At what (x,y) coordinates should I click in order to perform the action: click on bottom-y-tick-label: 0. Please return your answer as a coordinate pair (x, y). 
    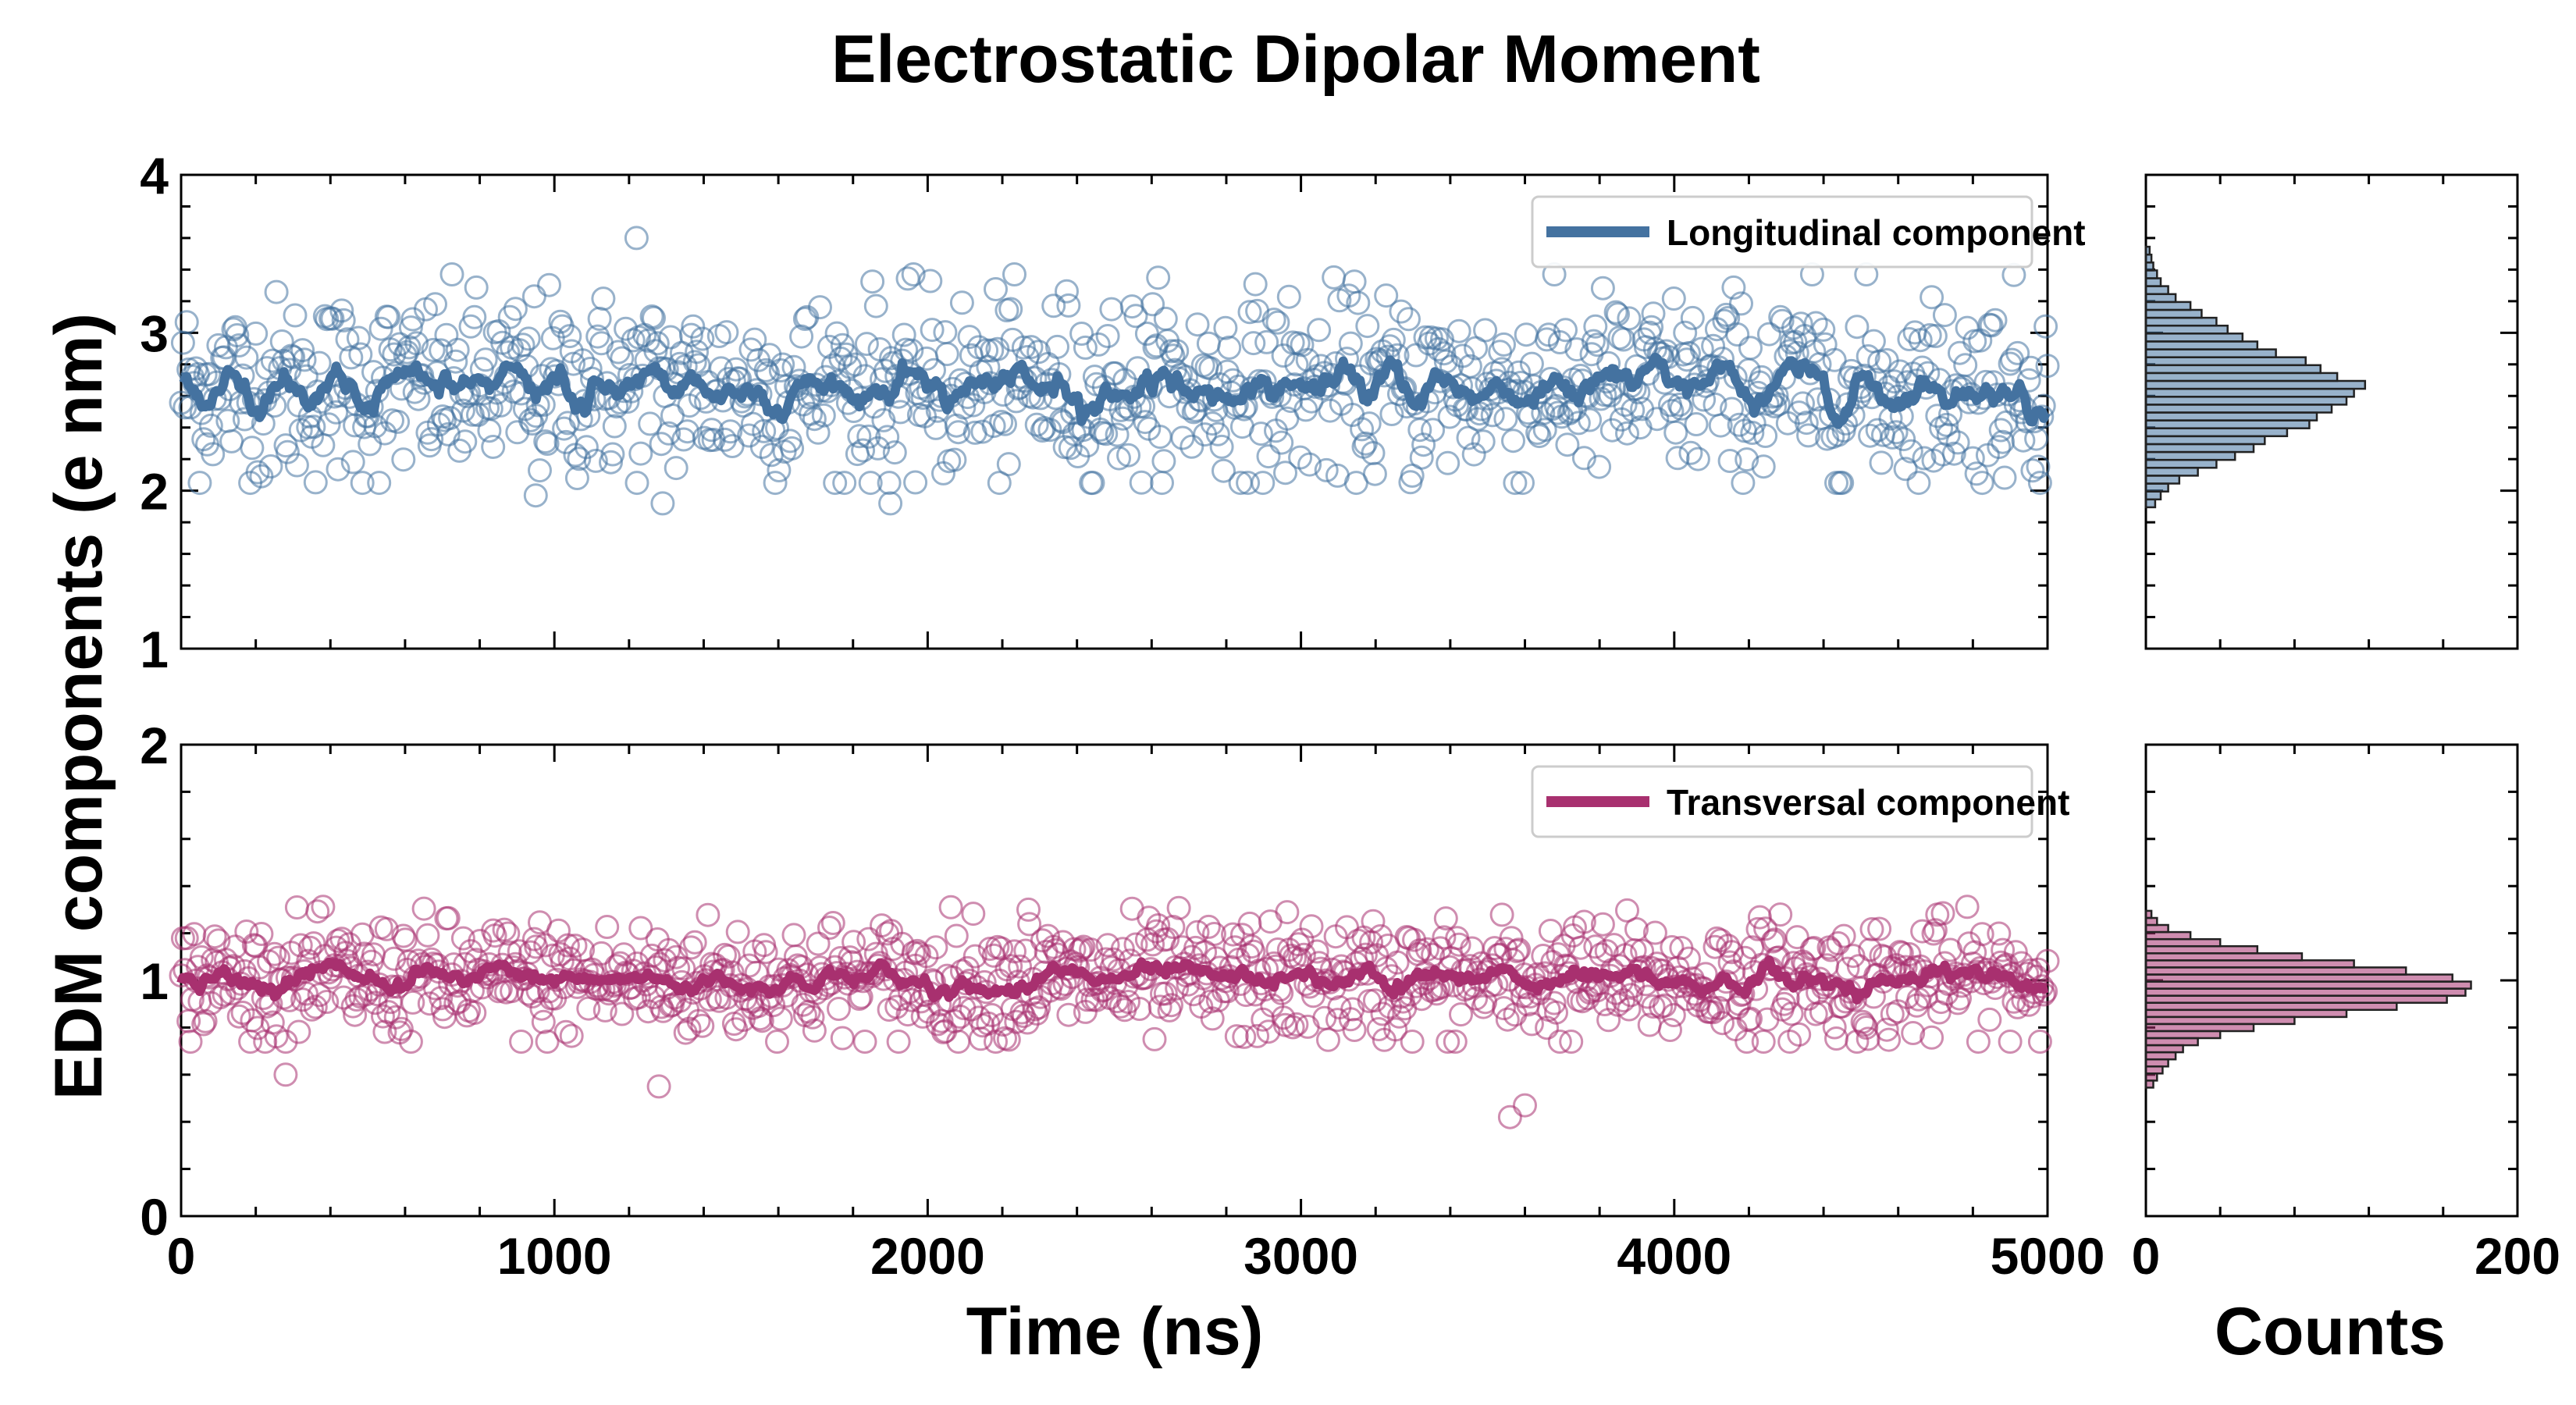
    Looking at the image, I should click on (154, 1217).